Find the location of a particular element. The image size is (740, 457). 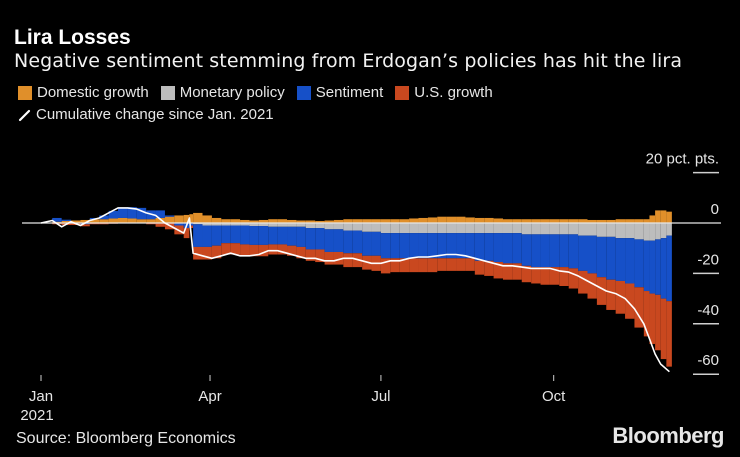

y-tick-label: -60 is located at coordinates (708, 360).